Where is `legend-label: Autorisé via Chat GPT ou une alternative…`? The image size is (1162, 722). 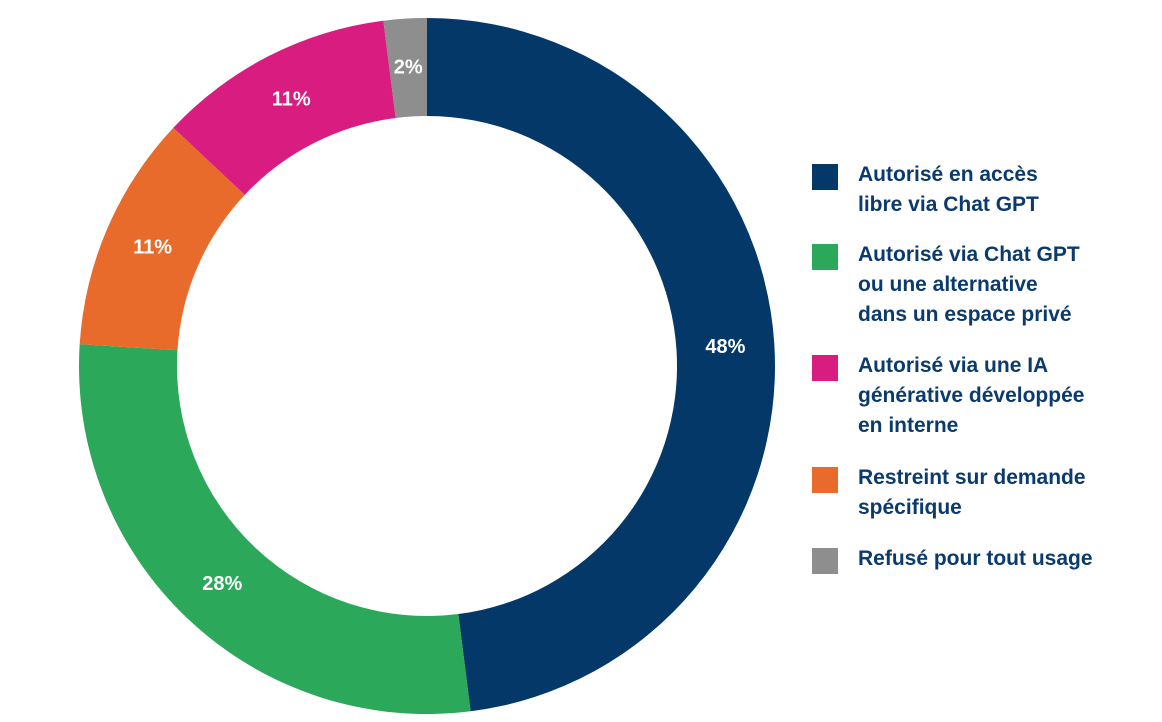 legend-label: Autorisé via Chat GPT ou une alternative… is located at coordinates (969, 284).